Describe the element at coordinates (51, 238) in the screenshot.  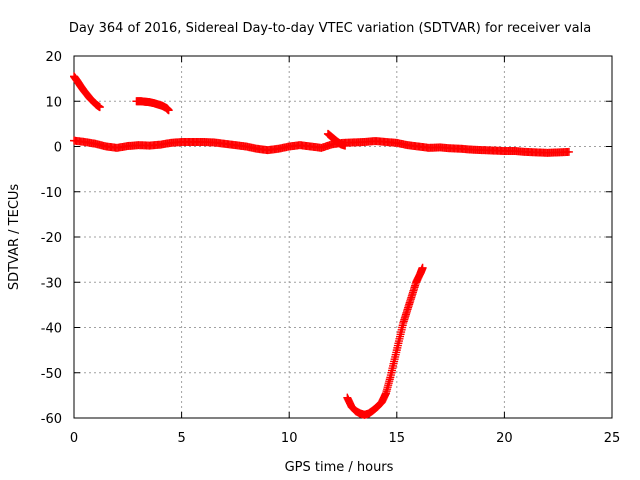
I see `y-tick-label: -20` at that location.